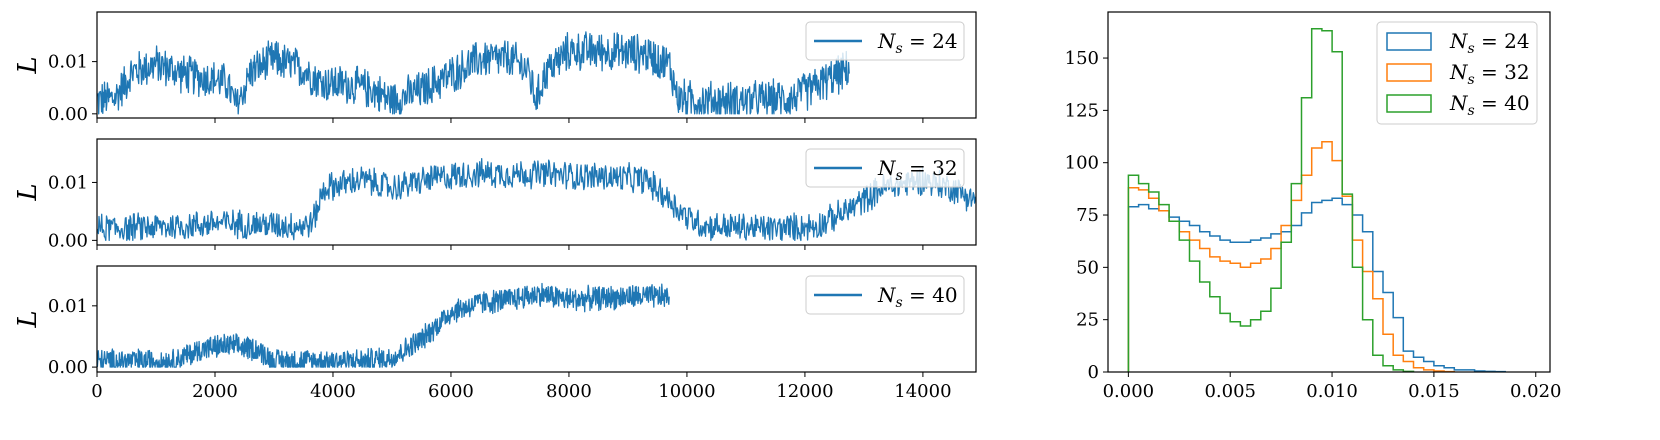  What do you see at coordinates (1434, 391) in the screenshot?
I see `x-tick-label: 0.015` at bounding box center [1434, 391].